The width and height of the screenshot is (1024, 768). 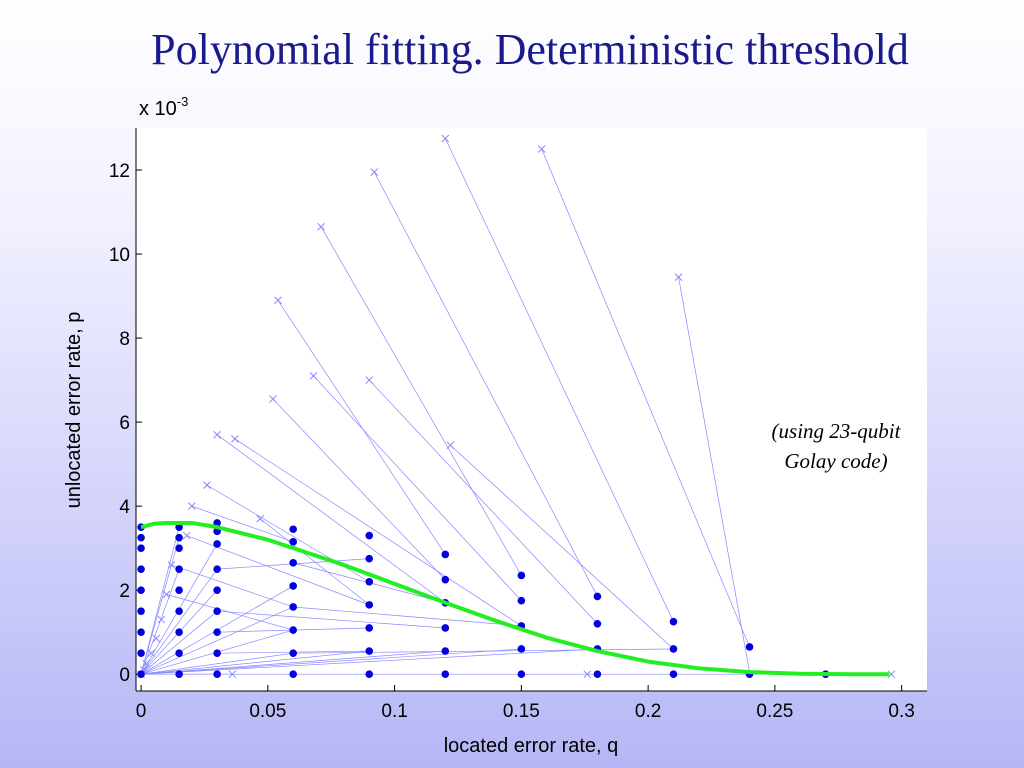 I want to click on y-axis-label: unlocated error rate, p, so click(x=74, y=410).